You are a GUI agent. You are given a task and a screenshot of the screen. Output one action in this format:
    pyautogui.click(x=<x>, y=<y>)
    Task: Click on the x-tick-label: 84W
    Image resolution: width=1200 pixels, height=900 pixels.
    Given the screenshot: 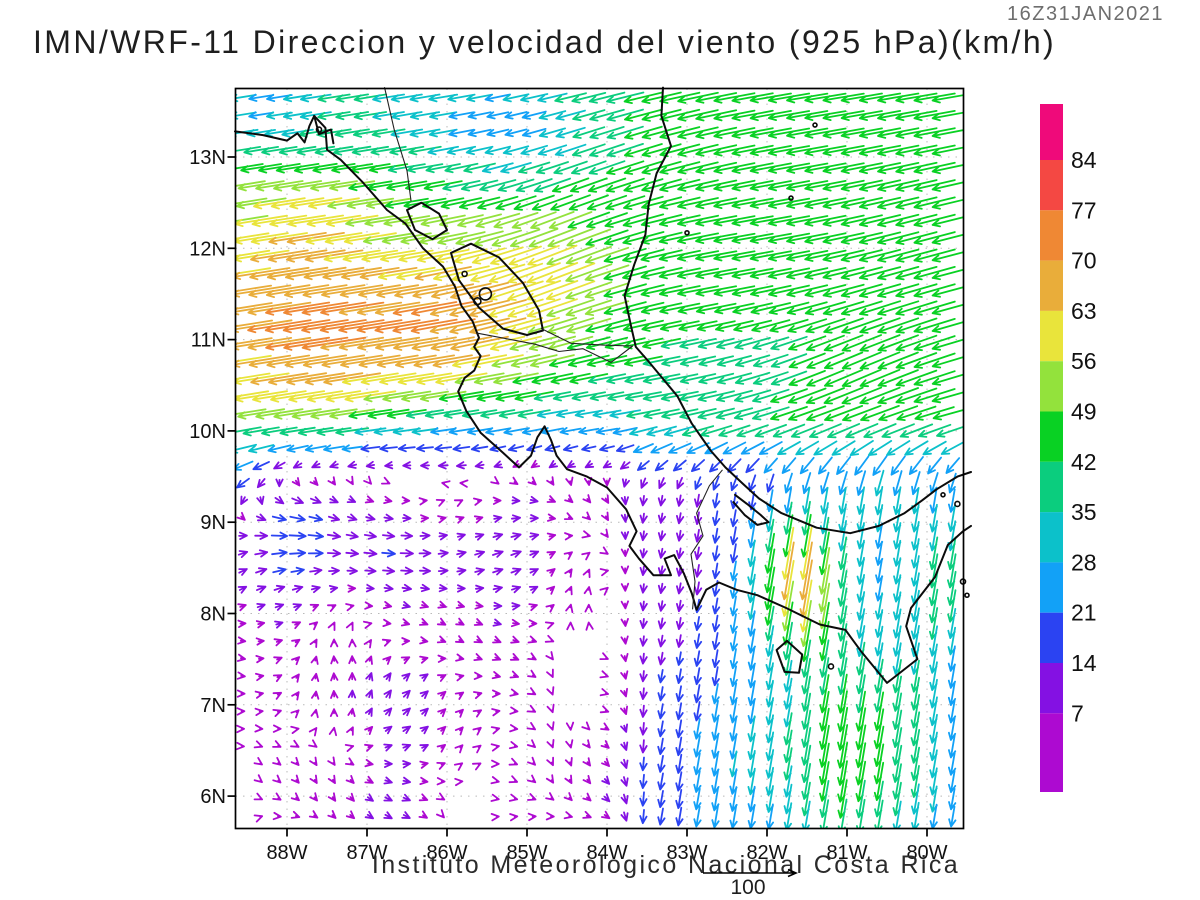 What is the action you would take?
    pyautogui.click(x=606, y=853)
    